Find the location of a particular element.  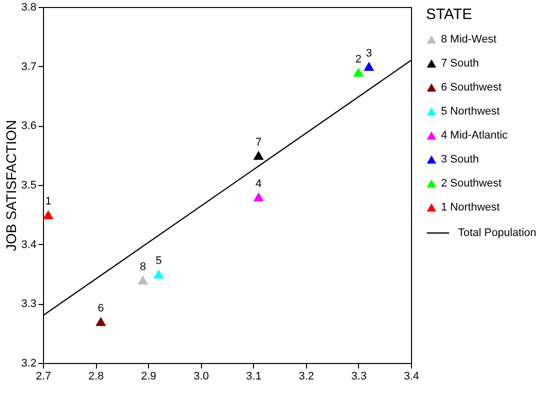

annotation: 6 is located at coordinates (101, 308).